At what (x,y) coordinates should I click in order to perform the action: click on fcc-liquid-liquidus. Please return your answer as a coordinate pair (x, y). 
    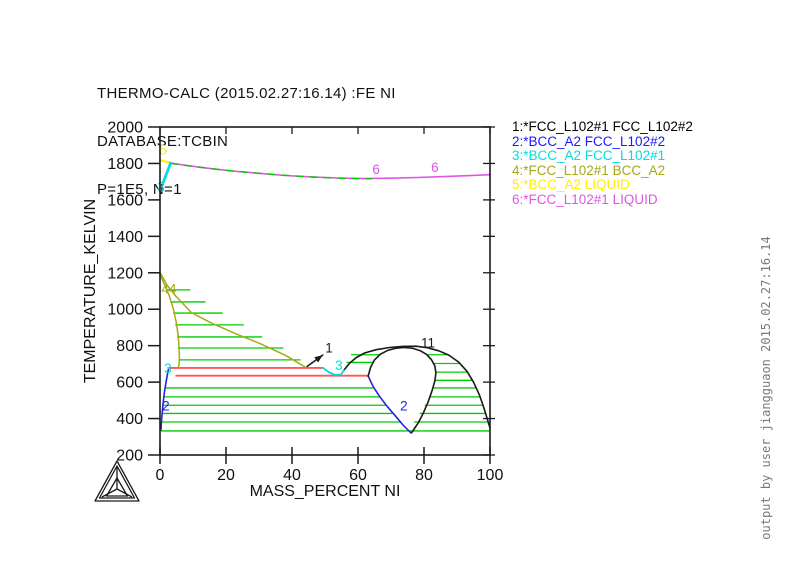
    Looking at the image, I should click on (330, 171).